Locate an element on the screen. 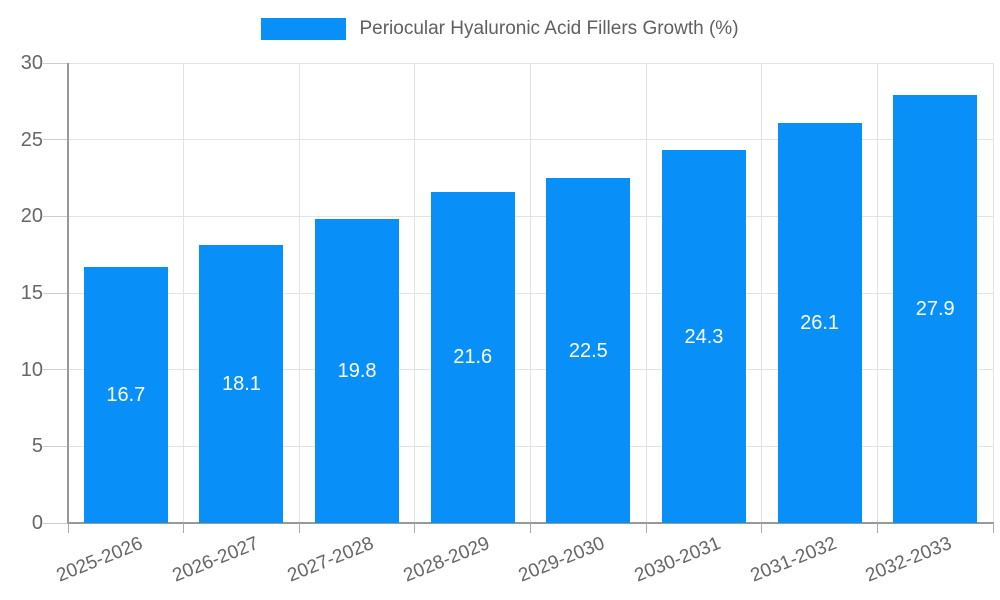  y-axis-line is located at coordinates (68, 293).